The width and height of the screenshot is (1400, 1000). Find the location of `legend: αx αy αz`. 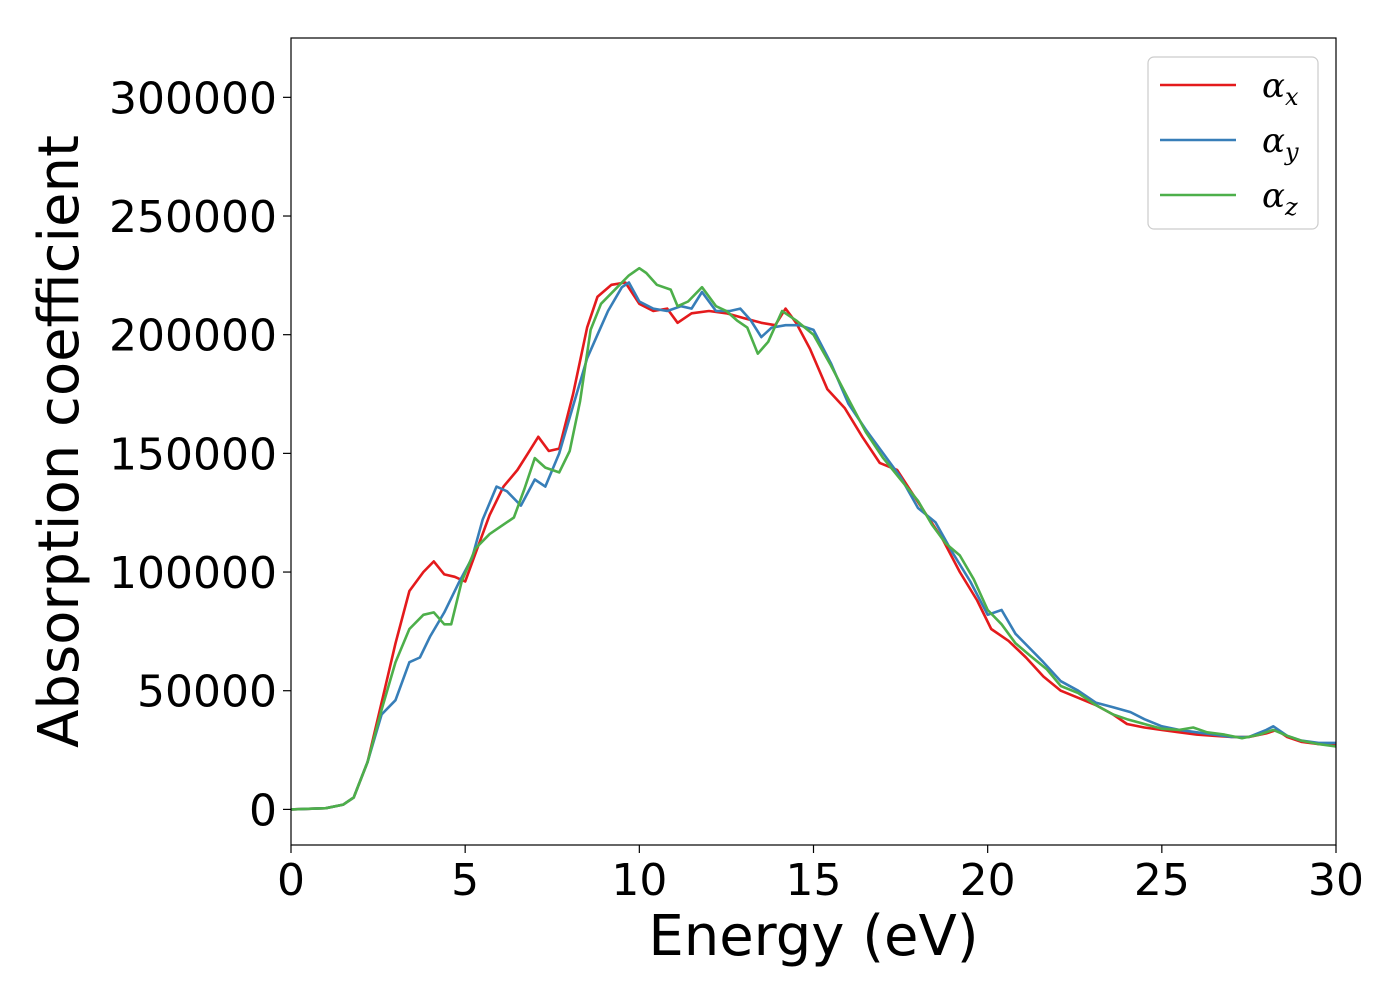

legend: αx αy αz is located at coordinates (1233, 143).